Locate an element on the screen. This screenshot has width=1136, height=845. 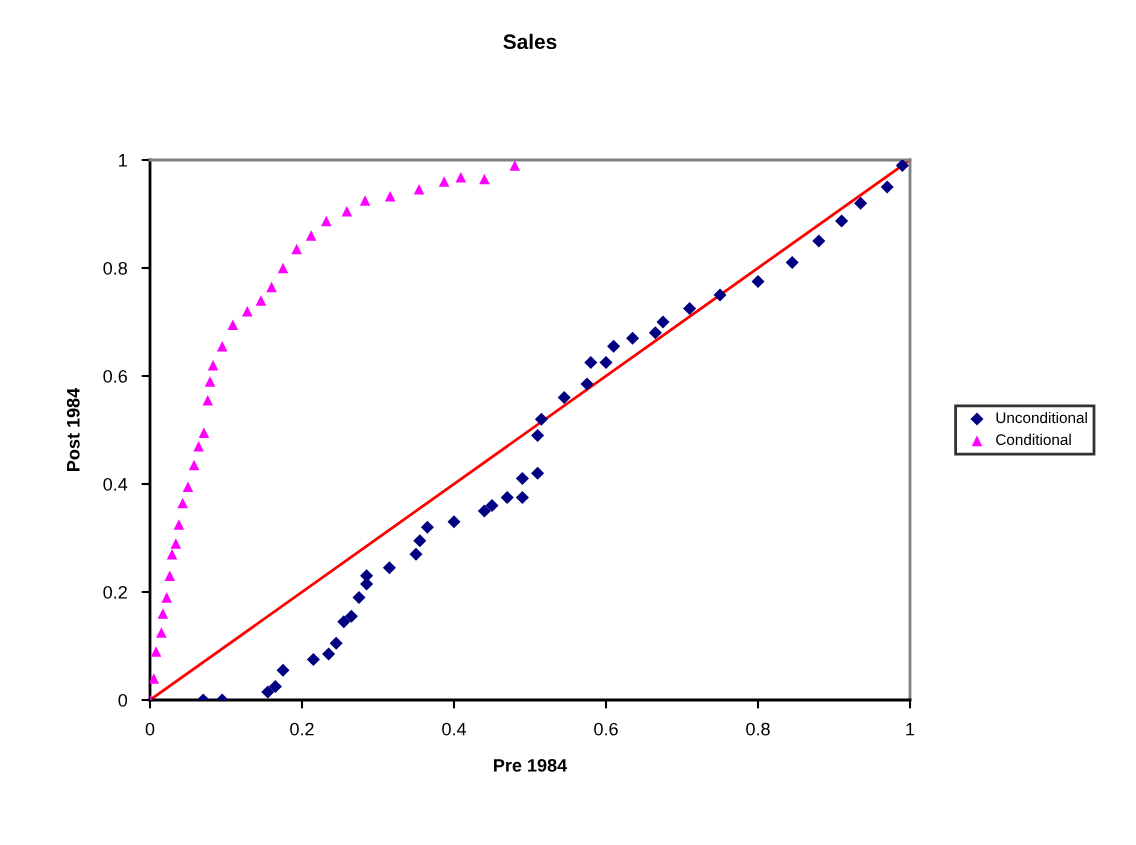
x-axis-title: Pre 1984 is located at coordinates (531, 765).